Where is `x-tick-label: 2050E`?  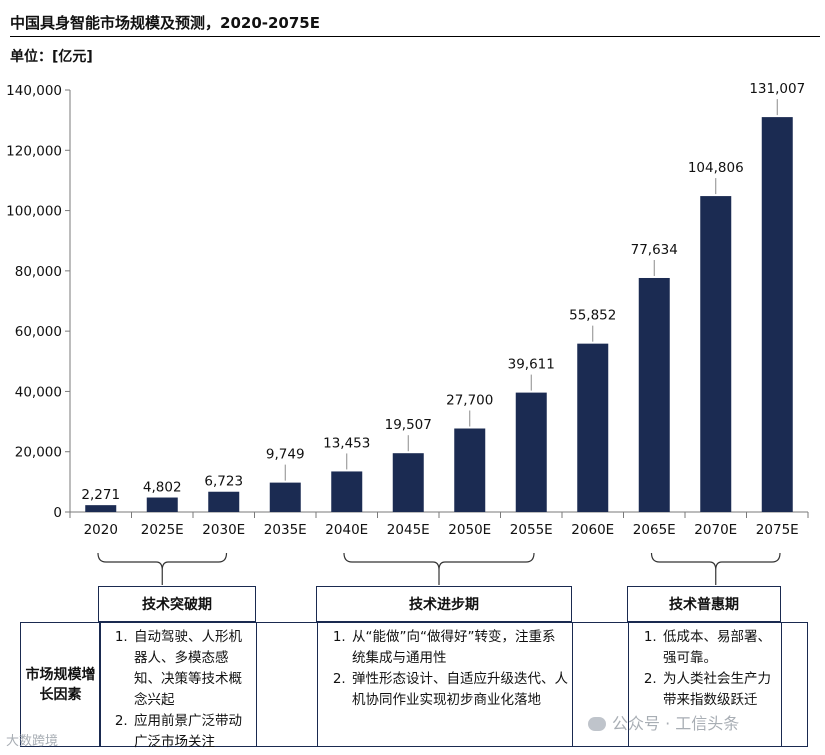
x-tick-label: 2050E is located at coordinates (469, 530).